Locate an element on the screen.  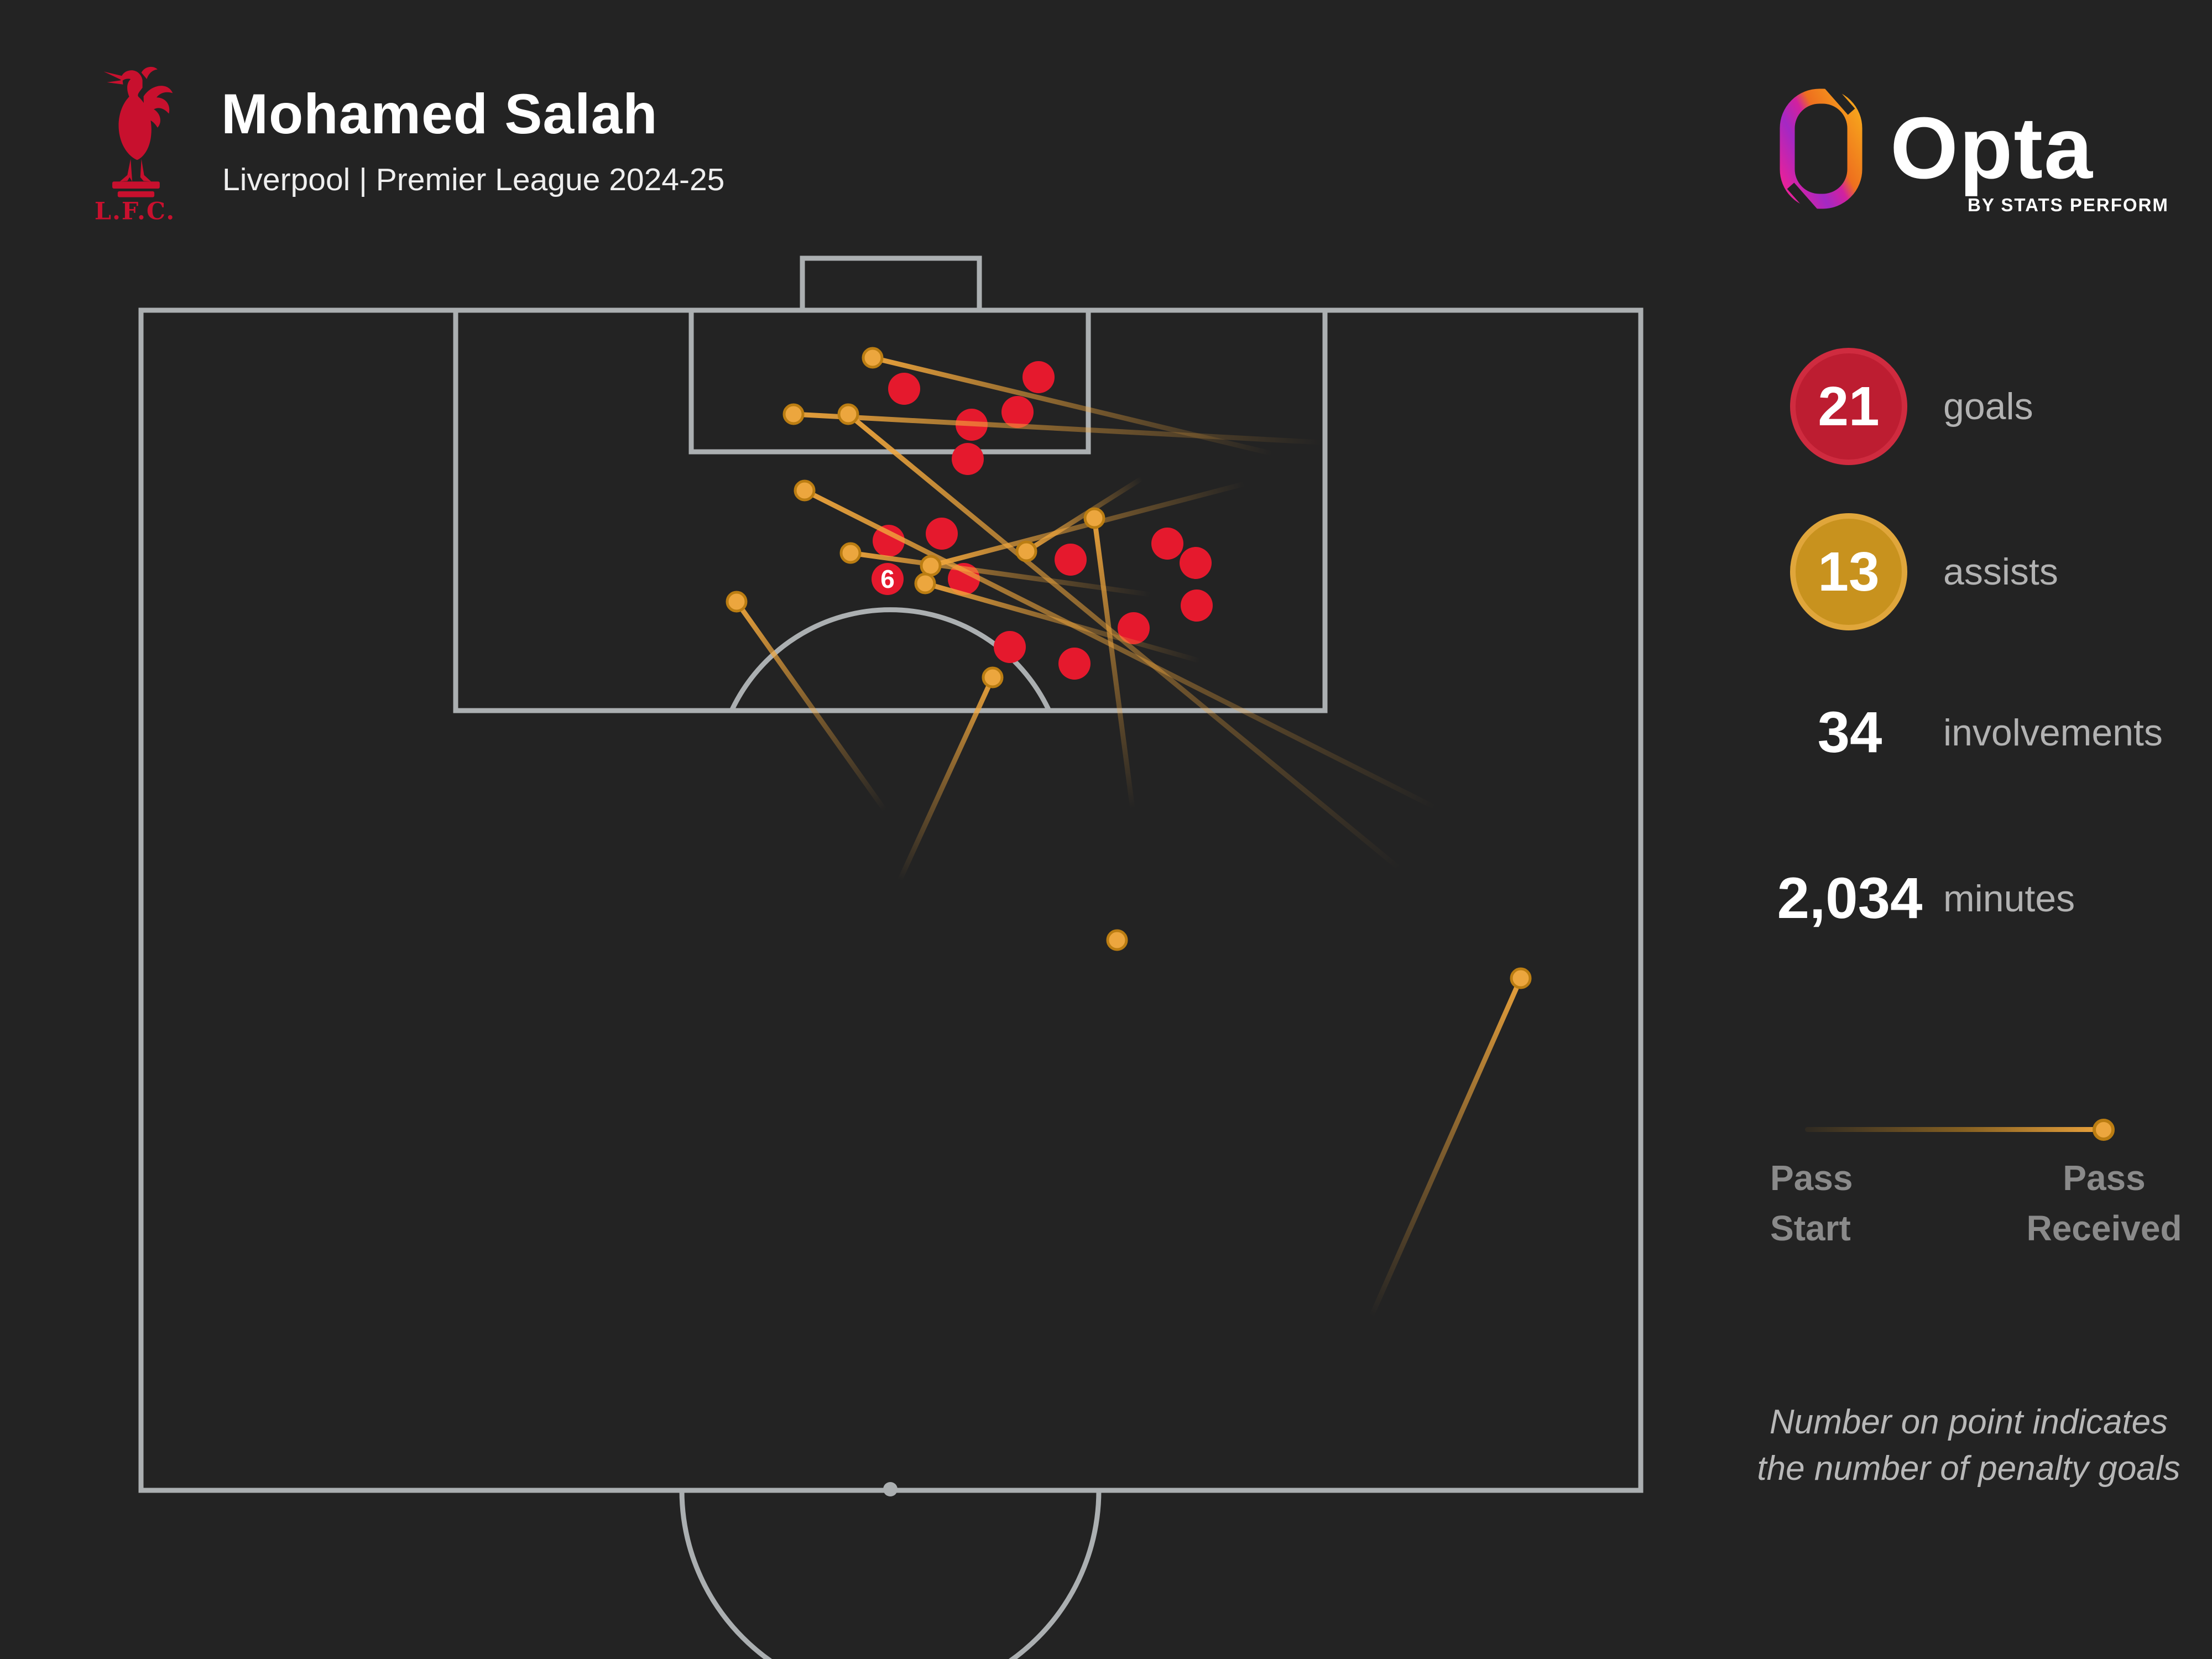
legend-pass-start-label: Pass Start is located at coordinates (1812, 1203).